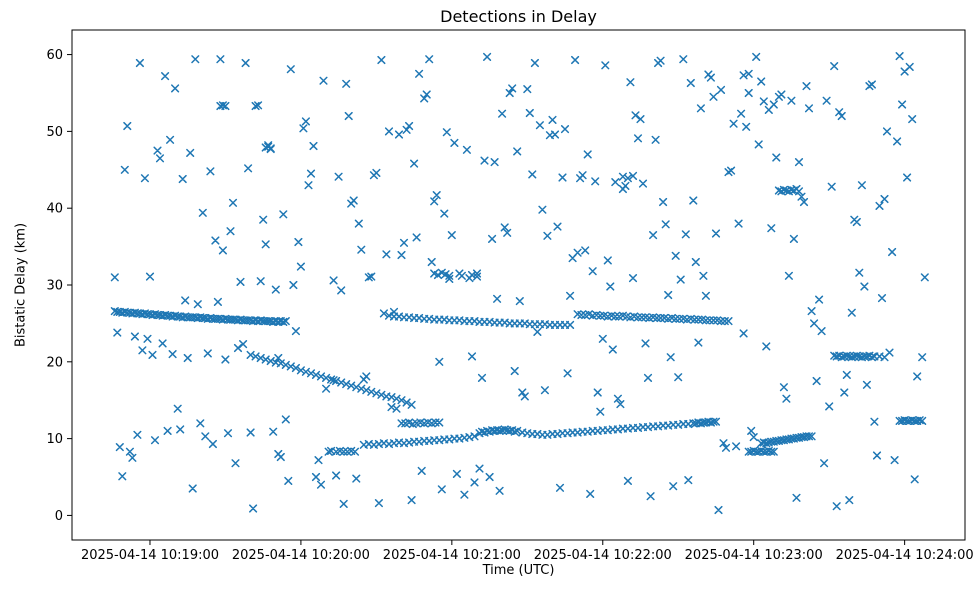 The height and width of the screenshot is (590, 979). What do you see at coordinates (905, 555) in the screenshot?
I see `x-tick-label: 2025-04-14 10:24:00` at bounding box center [905, 555].